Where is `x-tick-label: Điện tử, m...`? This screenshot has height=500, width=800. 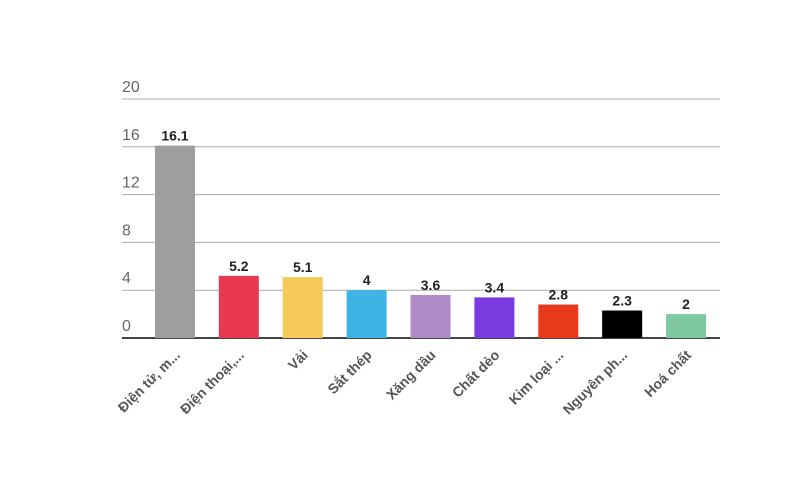
x-tick-label: Điện tử, m... is located at coordinates (149, 381).